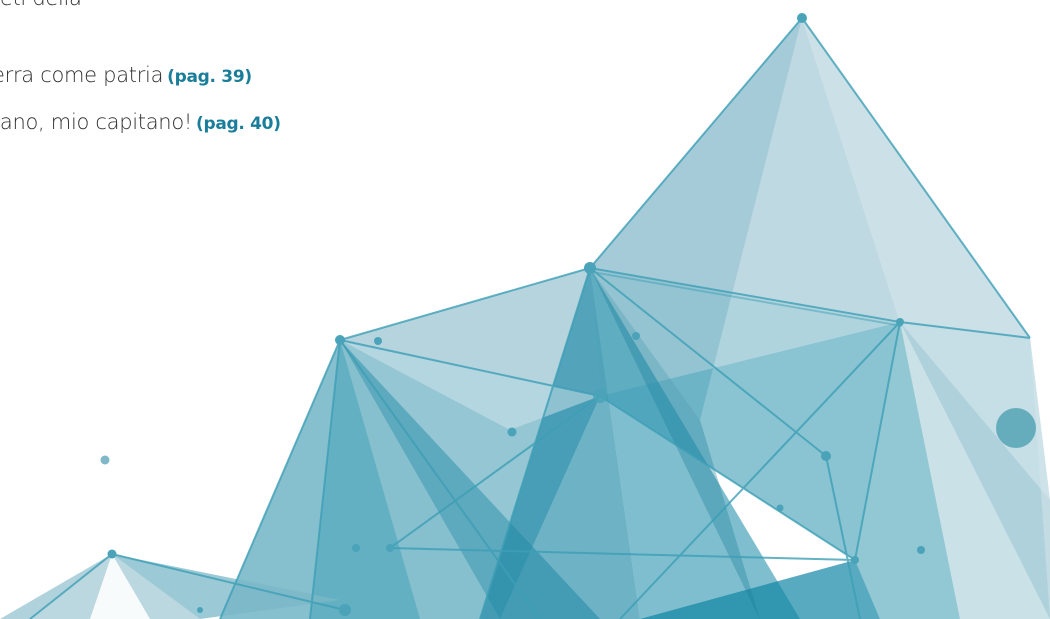  I want to click on toc-item-title: erra come patria, so click(82, 75).